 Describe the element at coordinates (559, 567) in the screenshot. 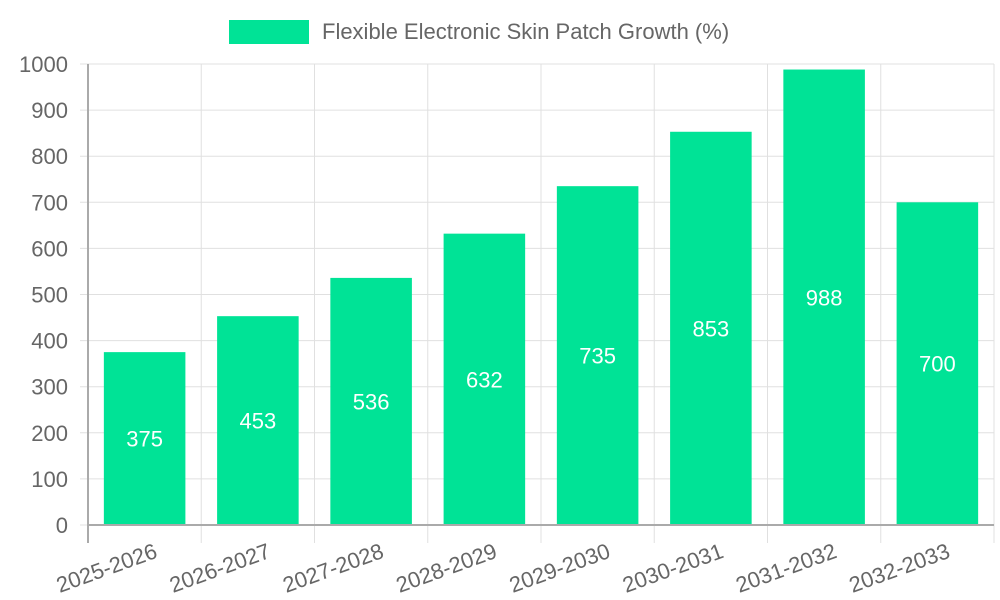

I see `x-tick-label: 2029-2030` at that location.